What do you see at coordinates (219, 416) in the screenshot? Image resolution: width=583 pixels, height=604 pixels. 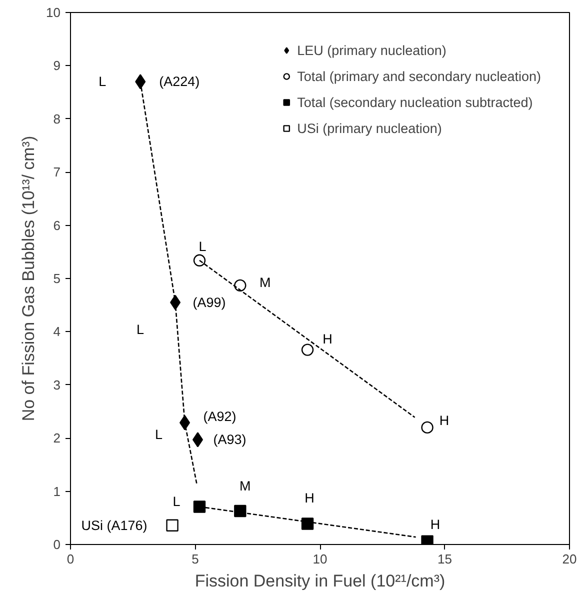 I see `annotation: (A92)` at bounding box center [219, 416].